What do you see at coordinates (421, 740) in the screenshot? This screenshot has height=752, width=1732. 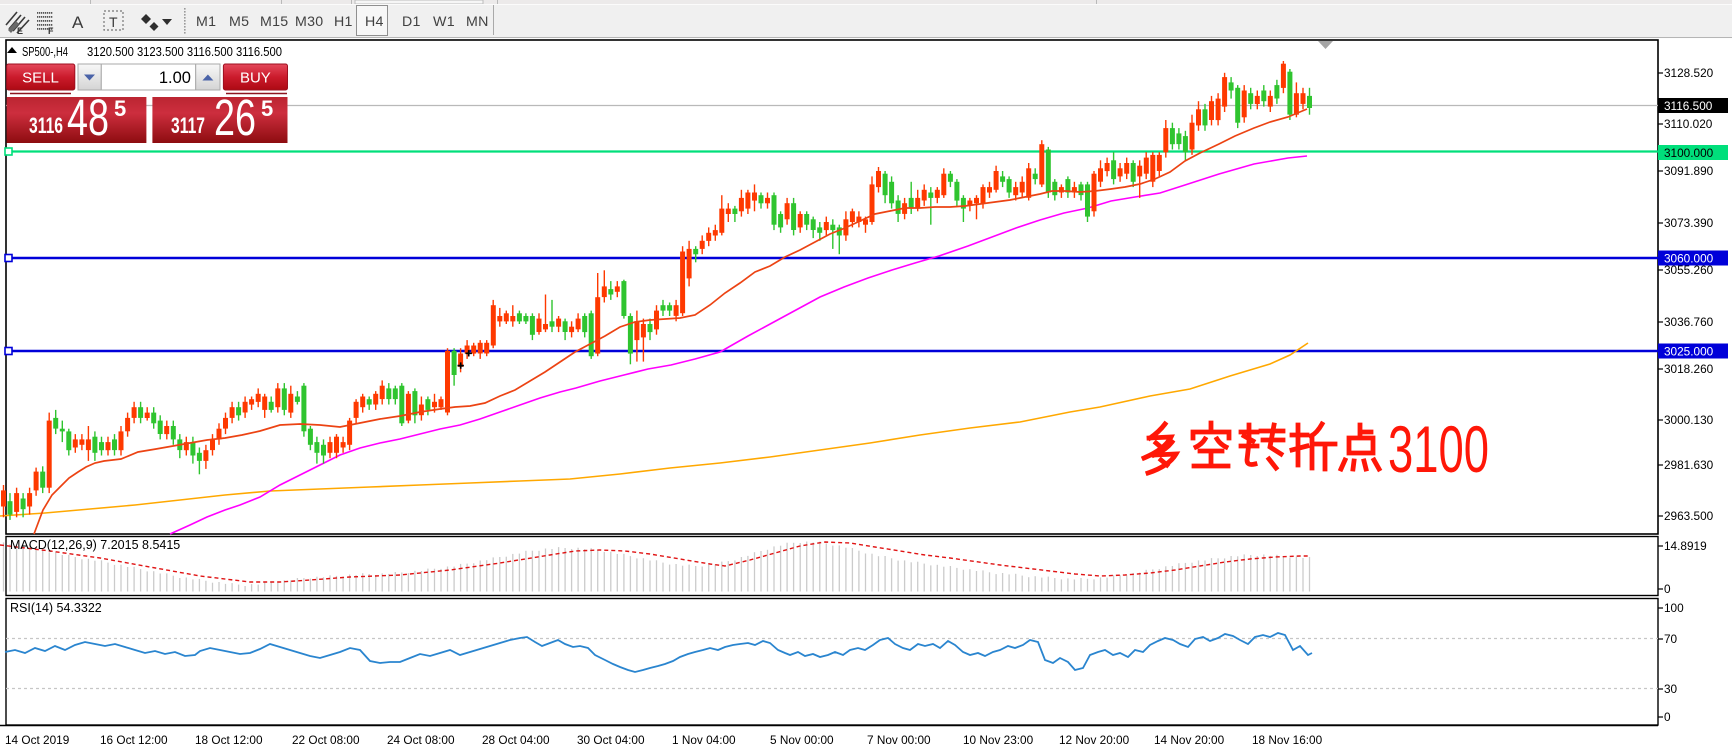 I see `svg-text: 24 Oct 08:00` at bounding box center [421, 740].